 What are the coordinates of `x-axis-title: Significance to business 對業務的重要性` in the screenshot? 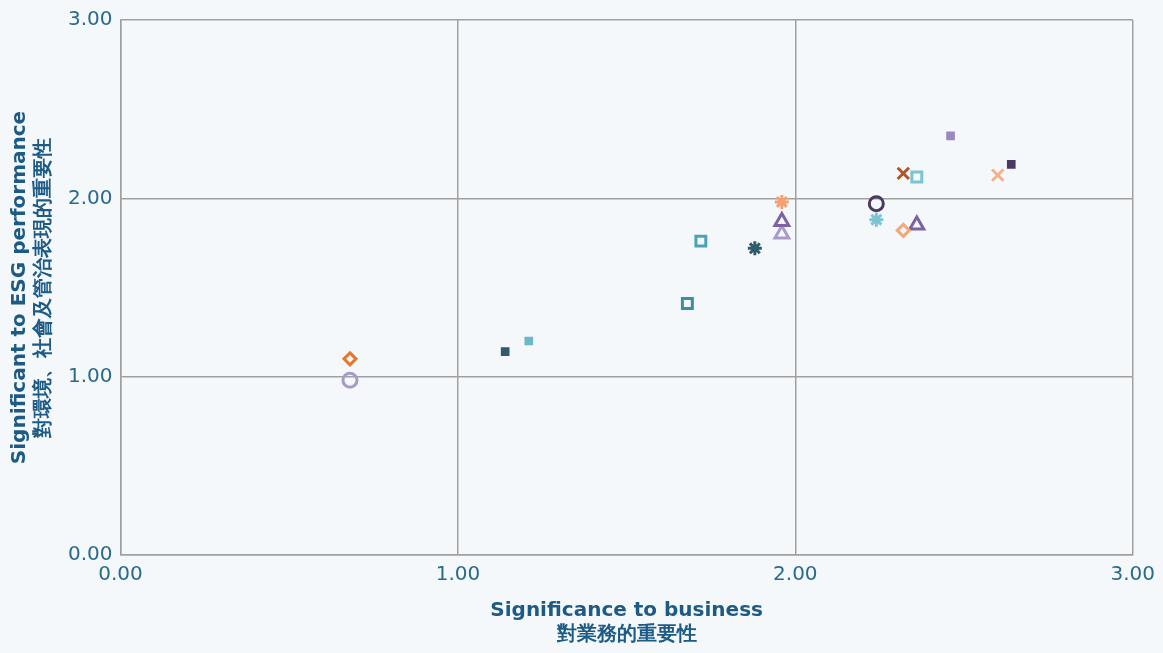 It's located at (626, 621).